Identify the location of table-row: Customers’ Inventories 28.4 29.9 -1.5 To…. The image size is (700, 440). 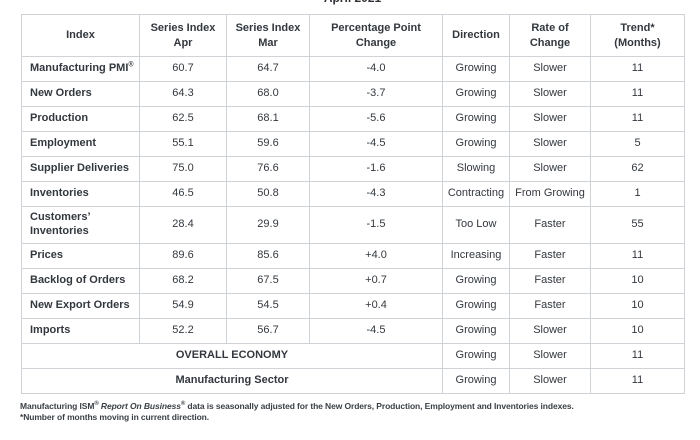
(353, 225).